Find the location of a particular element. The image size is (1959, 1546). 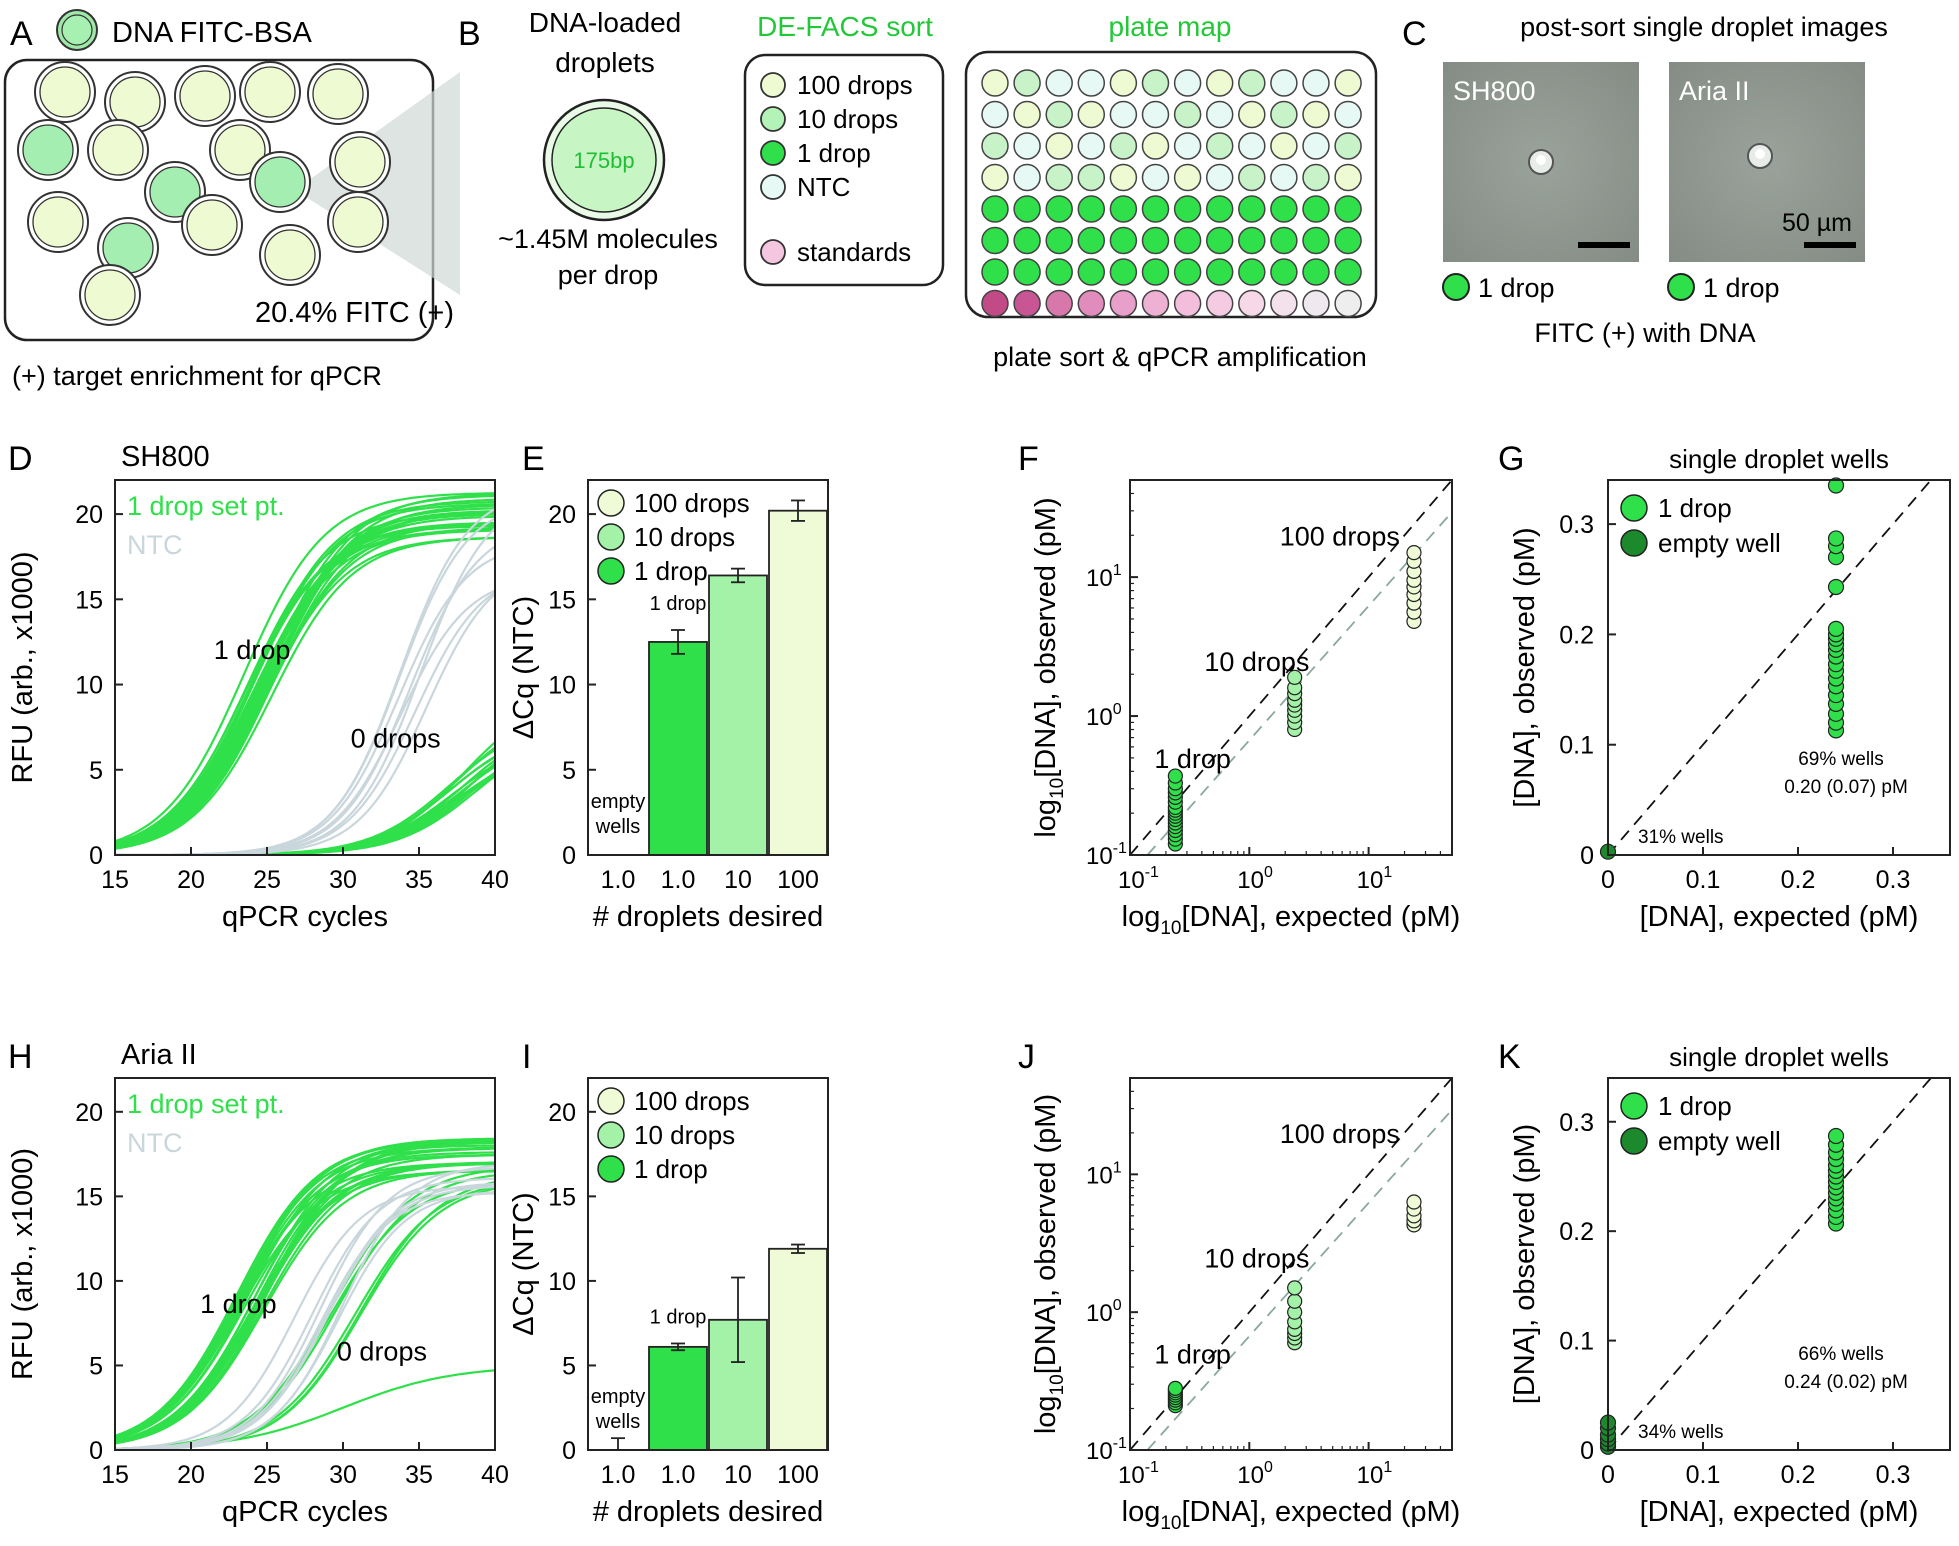

sort-legend-box is located at coordinates (844, 170).